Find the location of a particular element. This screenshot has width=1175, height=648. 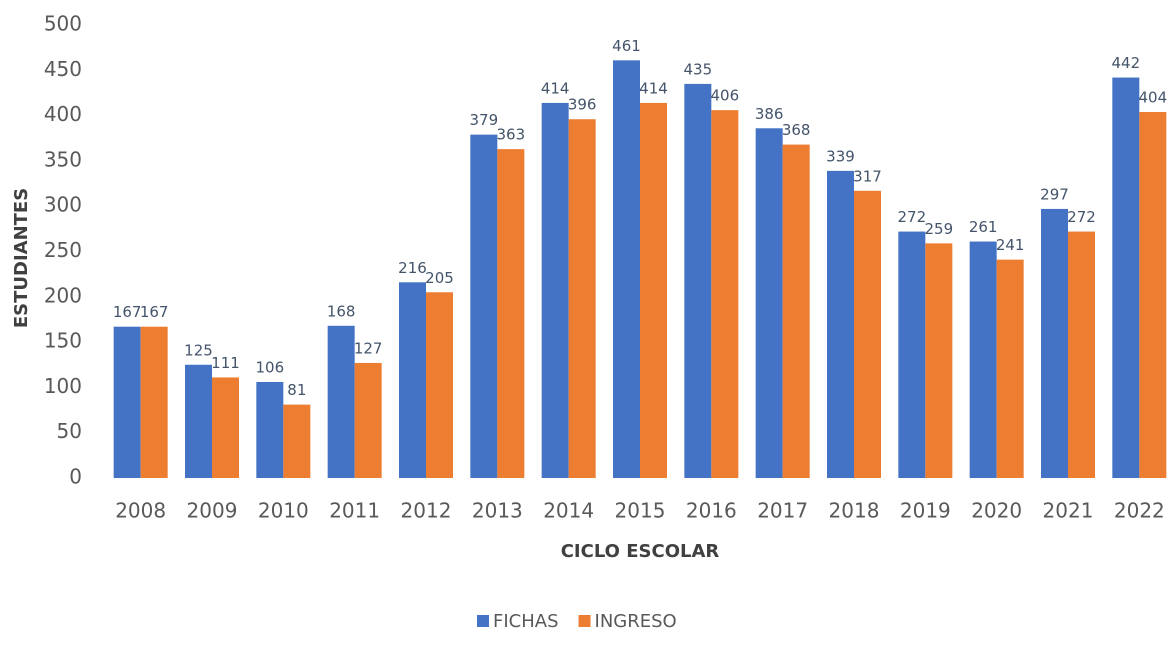

value-label: 106 is located at coordinates (270, 367).